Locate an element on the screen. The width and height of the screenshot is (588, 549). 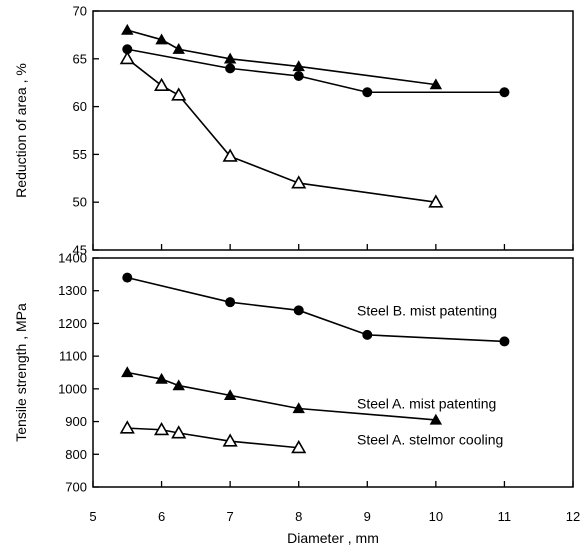
reduction-y-axis-title: Reduction of area , % is located at coordinates (21, 130).